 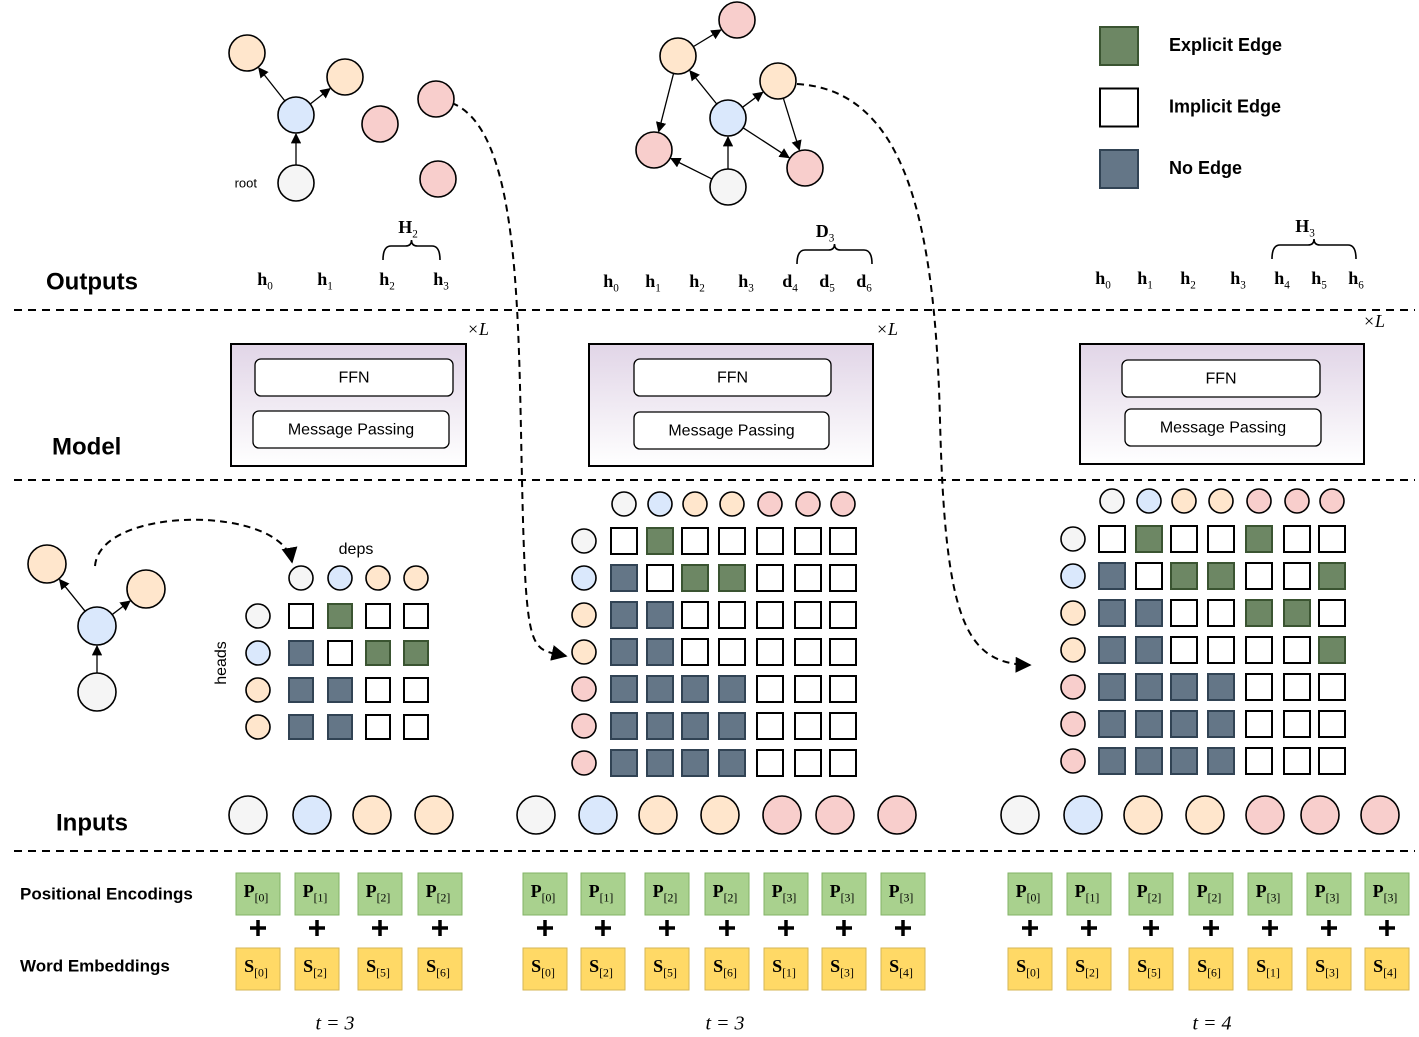 What do you see at coordinates (778, 81) in the screenshot?
I see `graph-node` at bounding box center [778, 81].